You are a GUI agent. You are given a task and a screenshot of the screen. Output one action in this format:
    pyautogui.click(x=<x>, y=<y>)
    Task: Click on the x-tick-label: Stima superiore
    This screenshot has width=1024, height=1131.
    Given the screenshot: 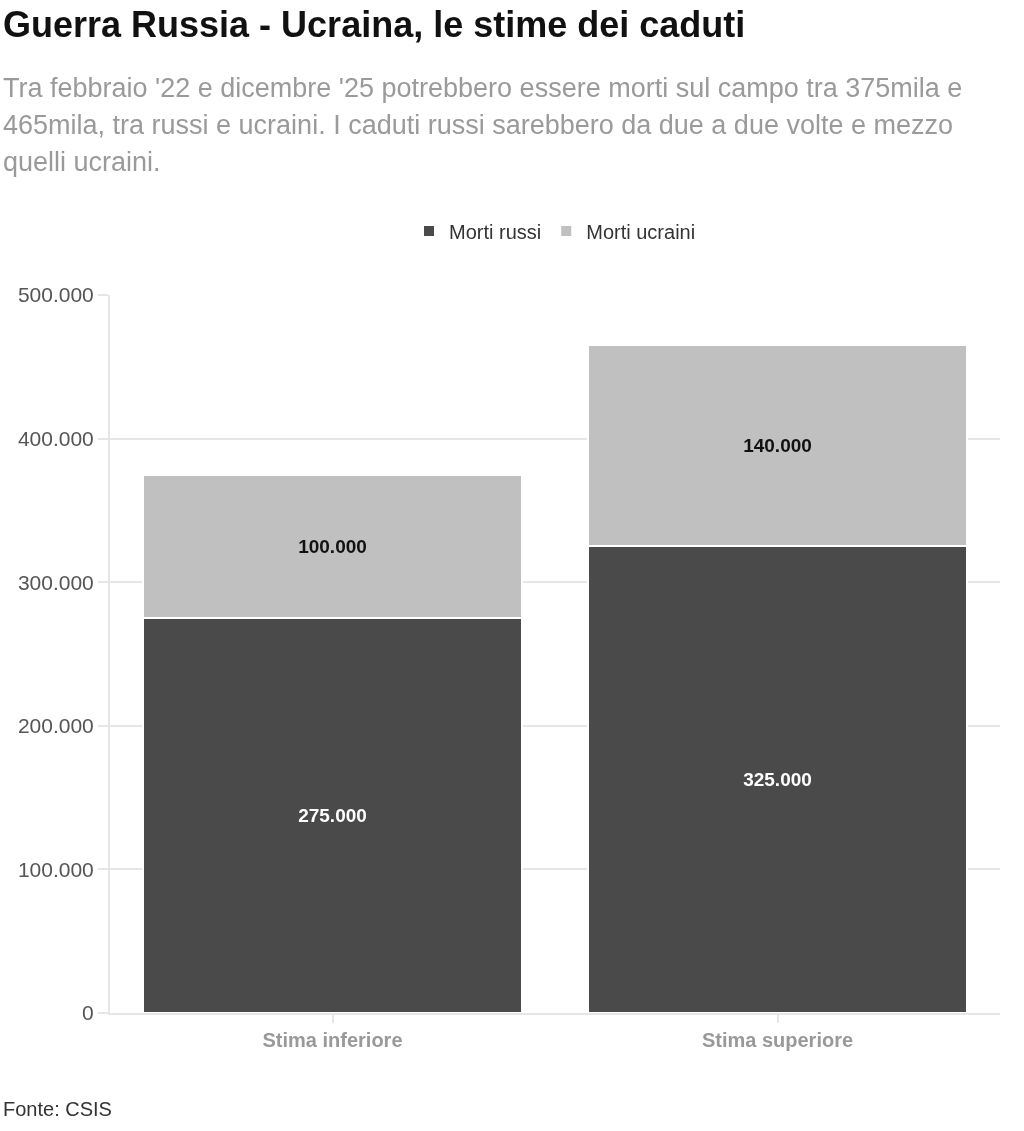 What is the action you would take?
    pyautogui.click(x=777, y=1040)
    